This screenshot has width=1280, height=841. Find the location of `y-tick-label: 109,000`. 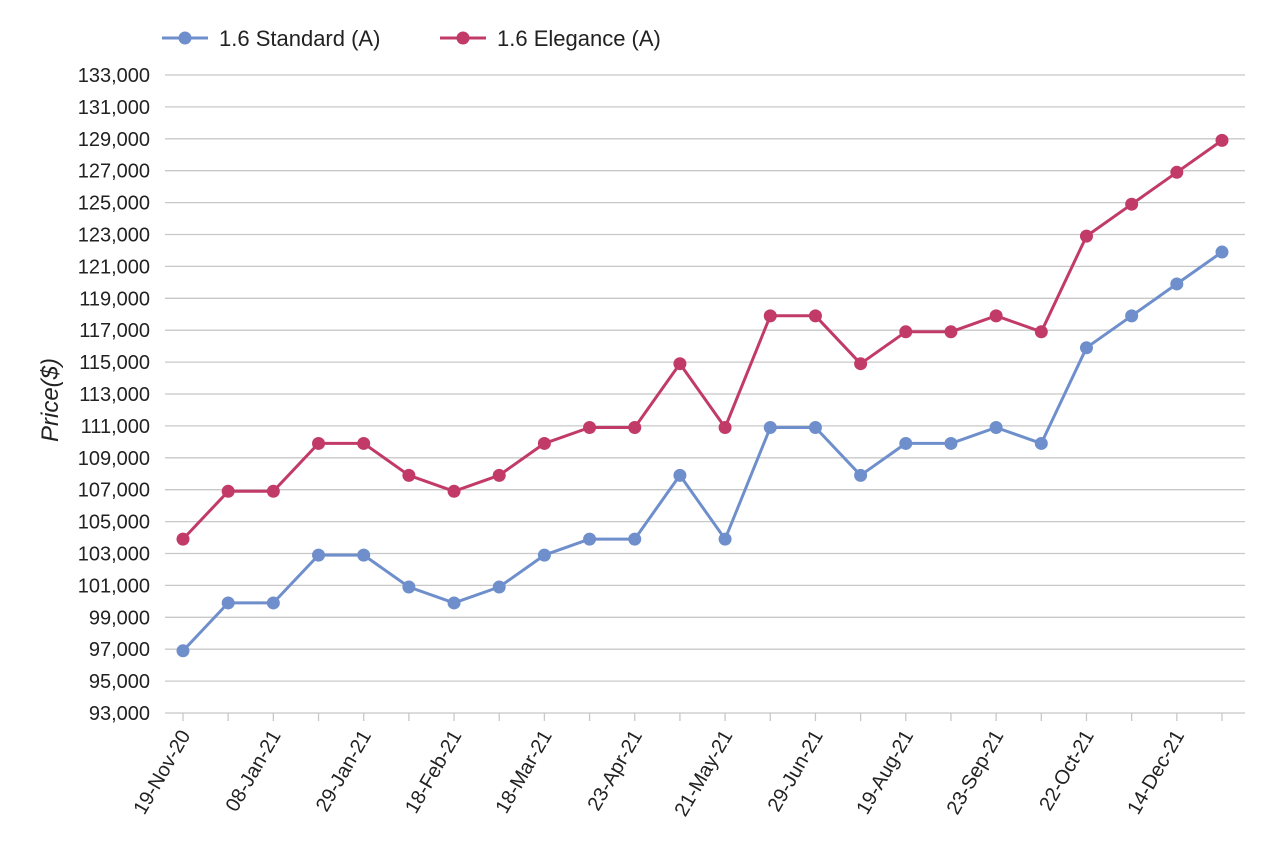

y-tick-label: 109,000 is located at coordinates (114, 459).